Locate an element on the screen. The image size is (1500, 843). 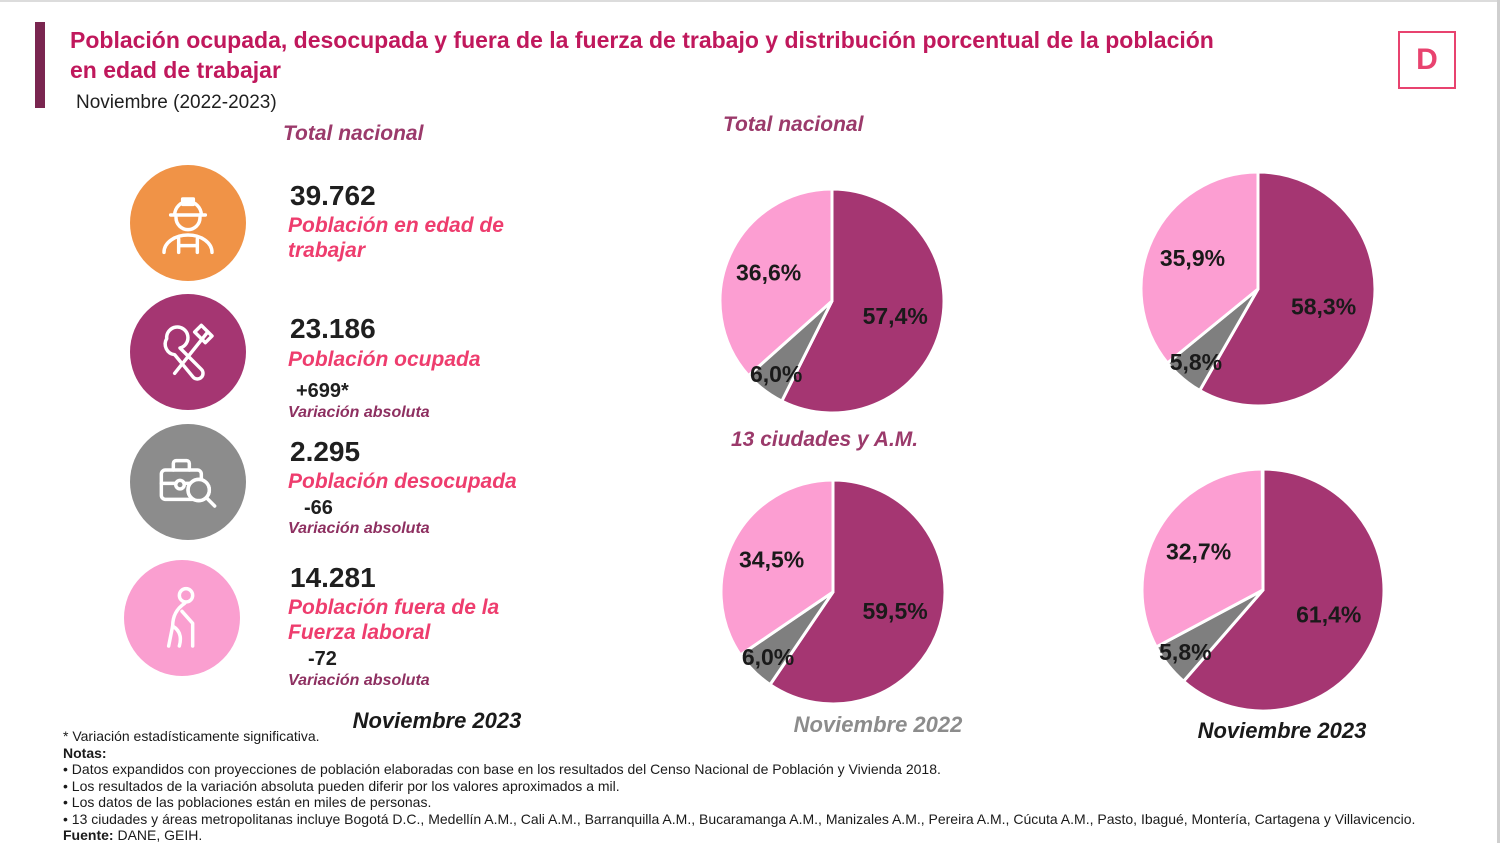
stat-variation-desocupada: -66 is located at coordinates (318, 508).